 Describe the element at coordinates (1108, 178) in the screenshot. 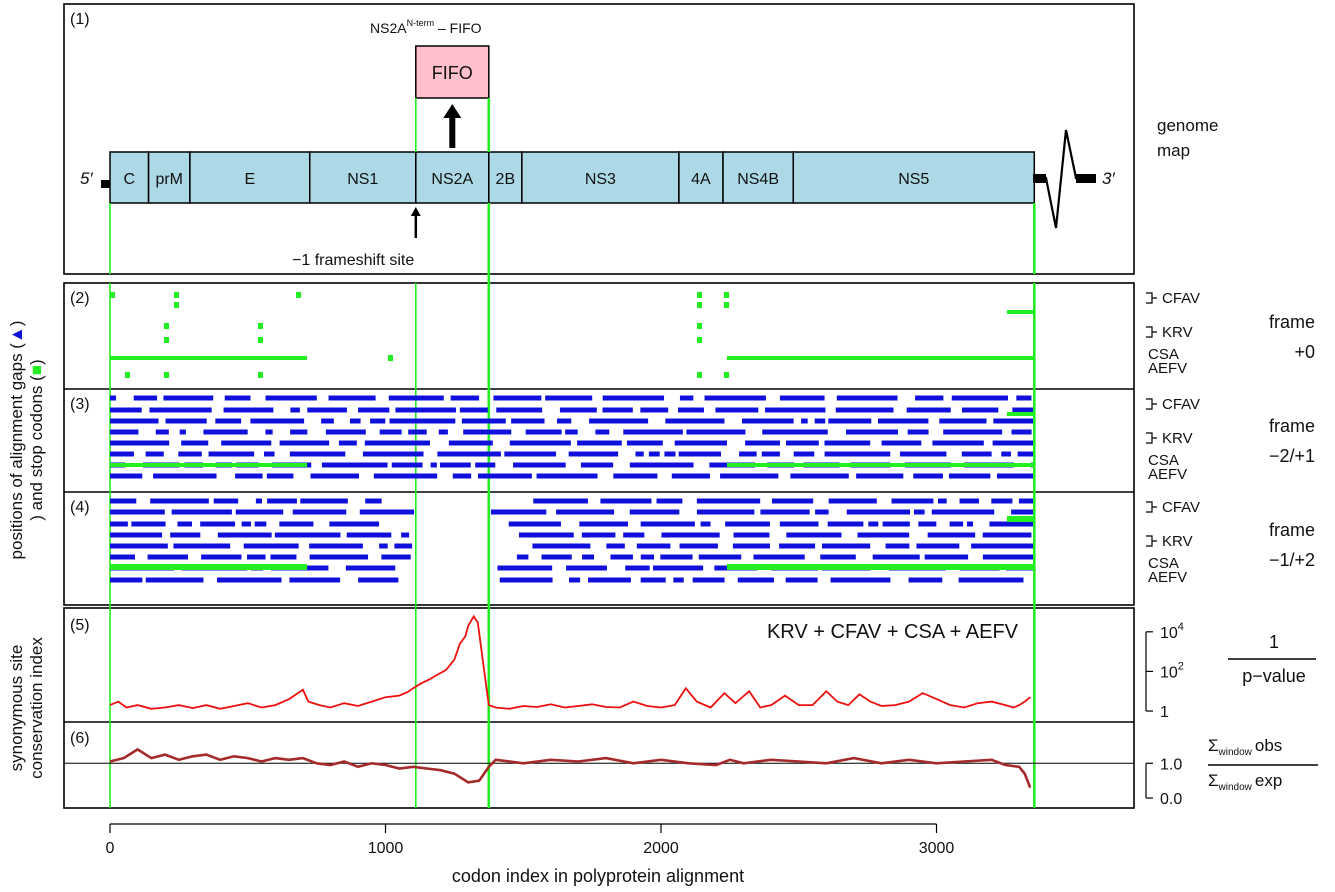

I see `three-prime-label: 3′` at that location.